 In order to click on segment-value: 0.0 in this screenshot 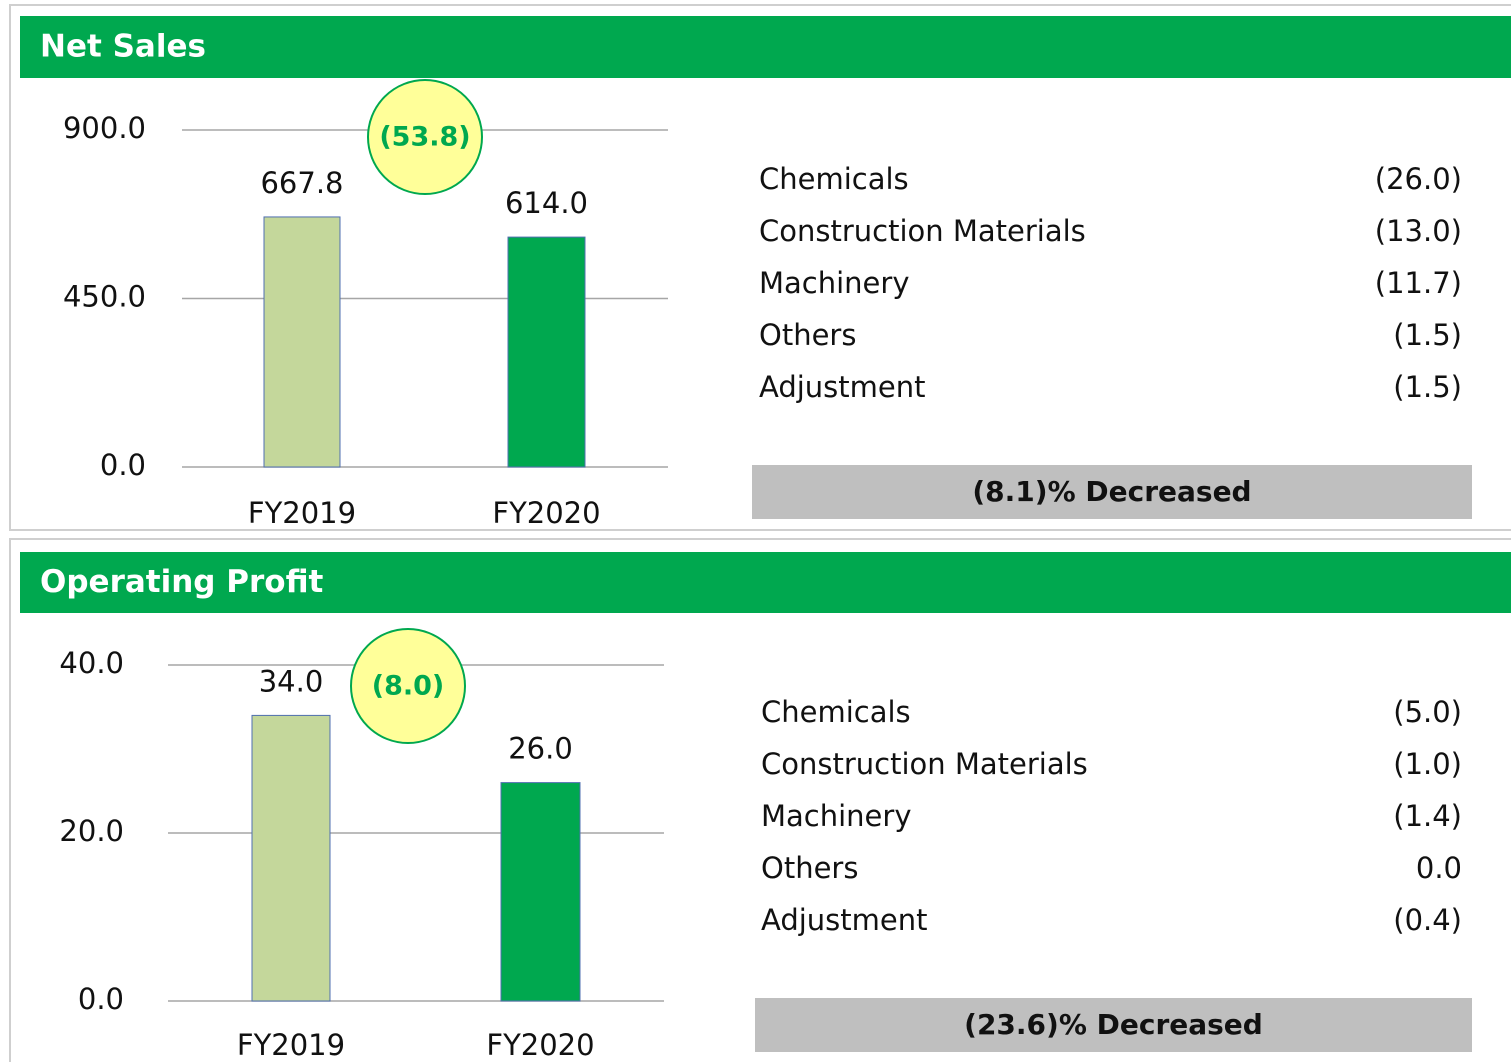, I will do `click(1439, 868)`.